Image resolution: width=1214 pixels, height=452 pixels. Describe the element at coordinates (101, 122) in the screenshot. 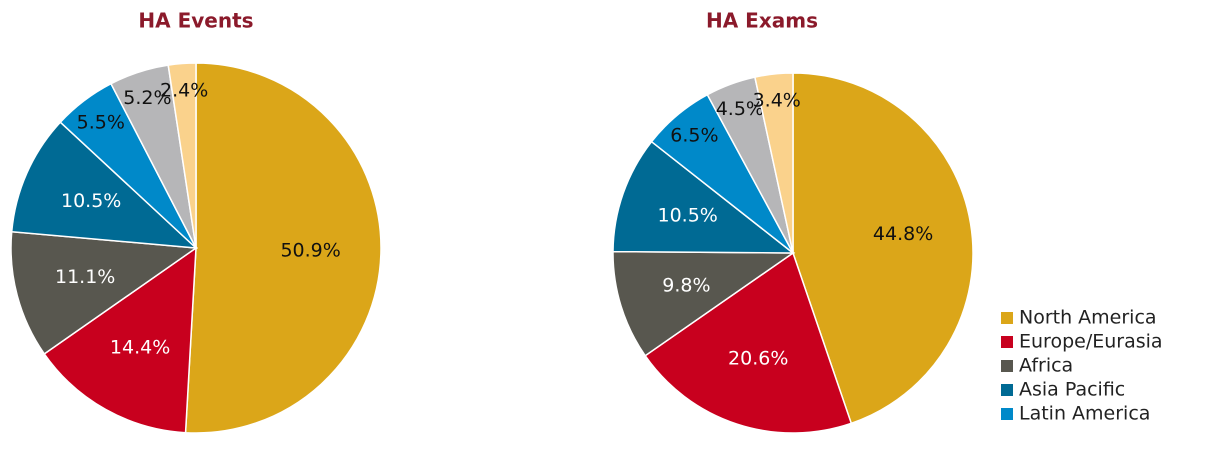

I see `data-label: 5.5%` at that location.